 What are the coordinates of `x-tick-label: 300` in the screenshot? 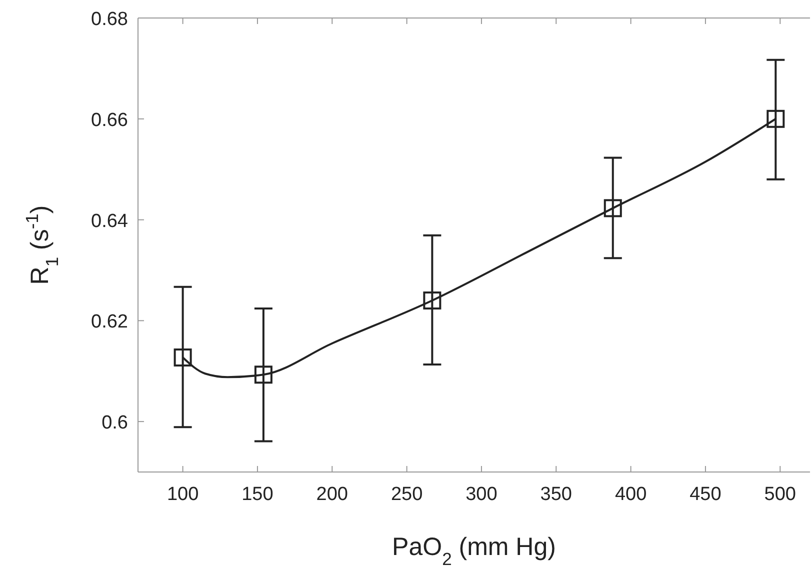 It's located at (482, 494).